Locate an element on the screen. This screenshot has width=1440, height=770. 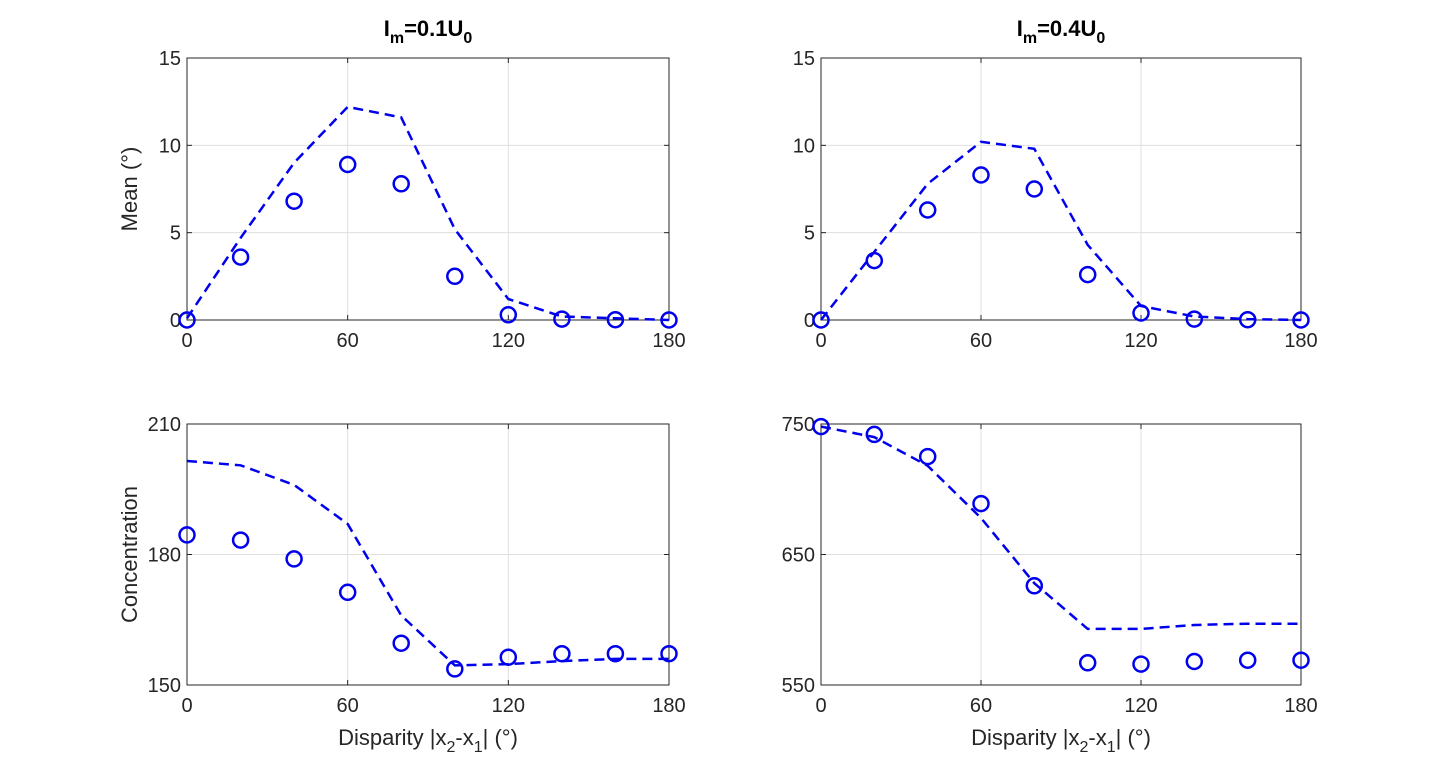
plot-area is located at coordinates (428, 189).